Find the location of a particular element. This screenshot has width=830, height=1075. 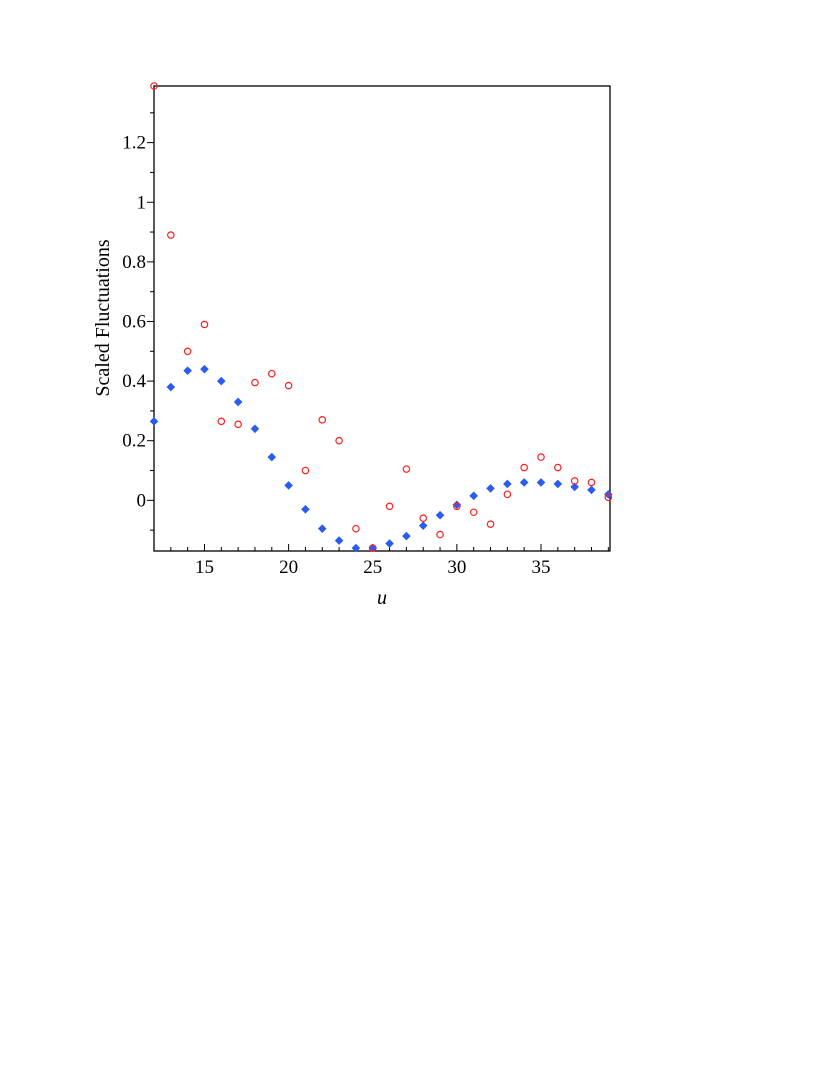

y-tick-label: 0 is located at coordinates (142, 500).